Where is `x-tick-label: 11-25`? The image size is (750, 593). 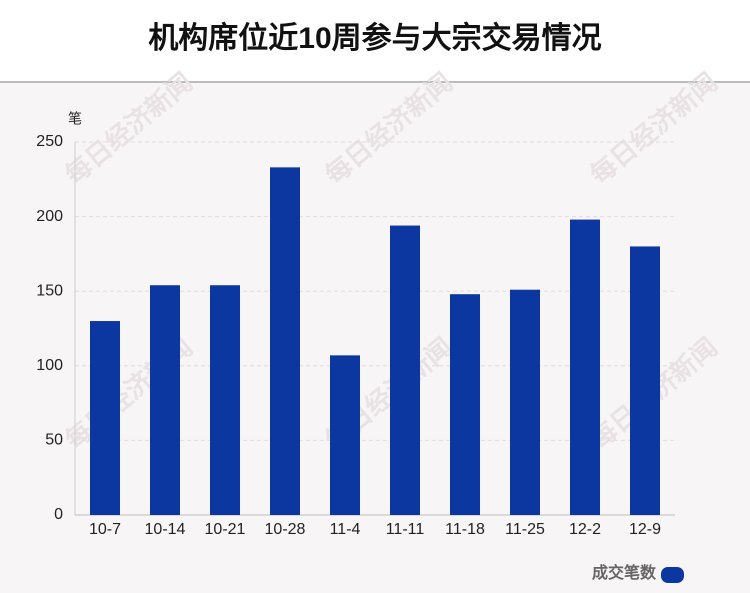
x-tick-label: 11-25 is located at coordinates (525, 529).